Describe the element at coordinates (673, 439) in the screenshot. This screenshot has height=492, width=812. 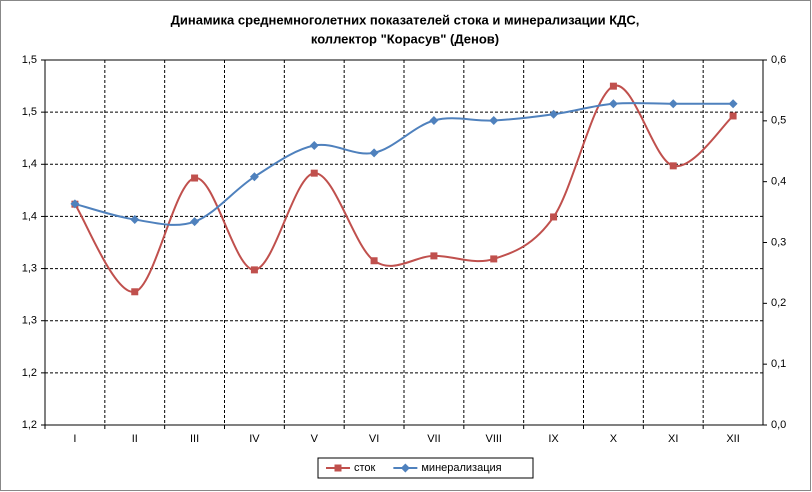
I see `x-tick-label: XI` at that location.